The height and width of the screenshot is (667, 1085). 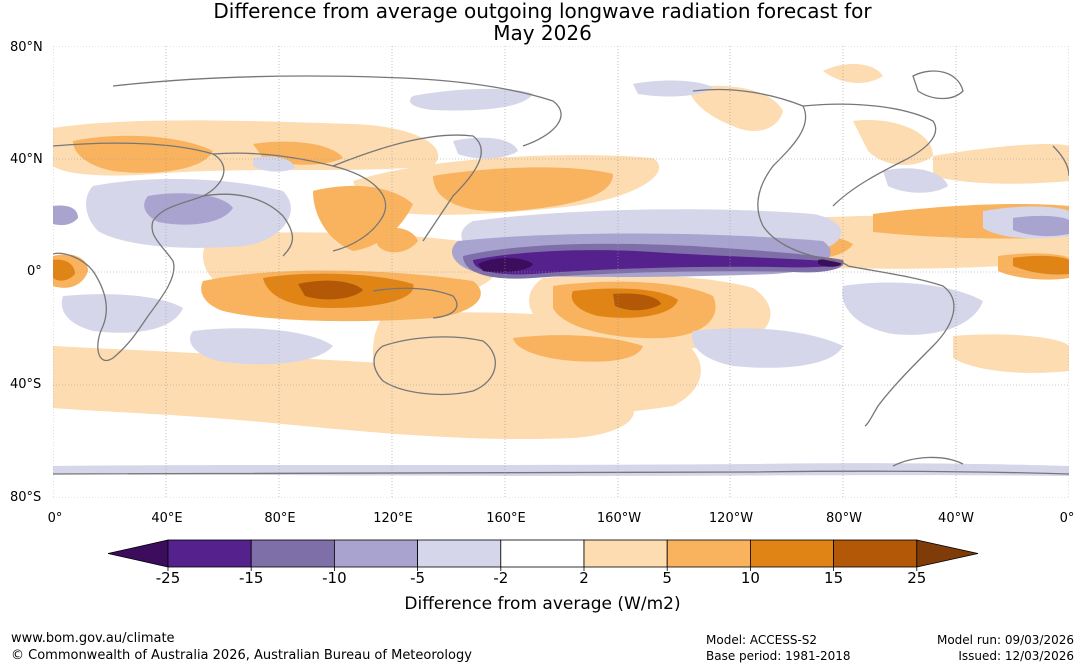 I want to click on anomaly-deep-purple, so click(x=658, y=262).